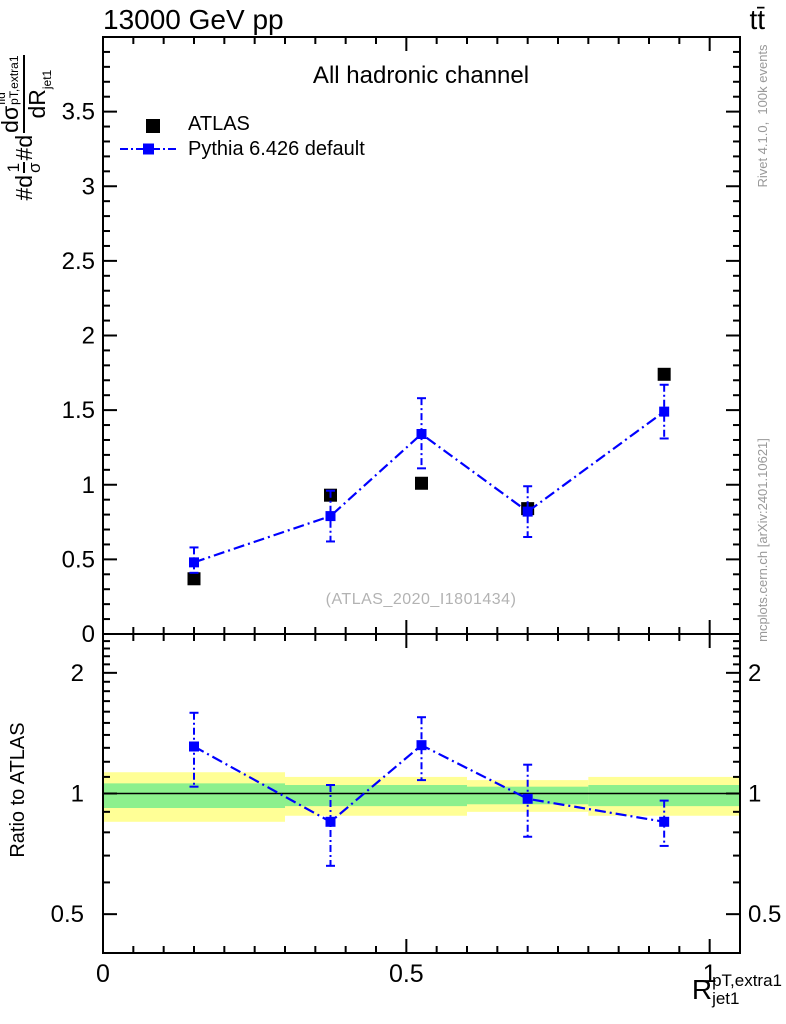  I want to click on x-label-base: R, so click(702, 989).